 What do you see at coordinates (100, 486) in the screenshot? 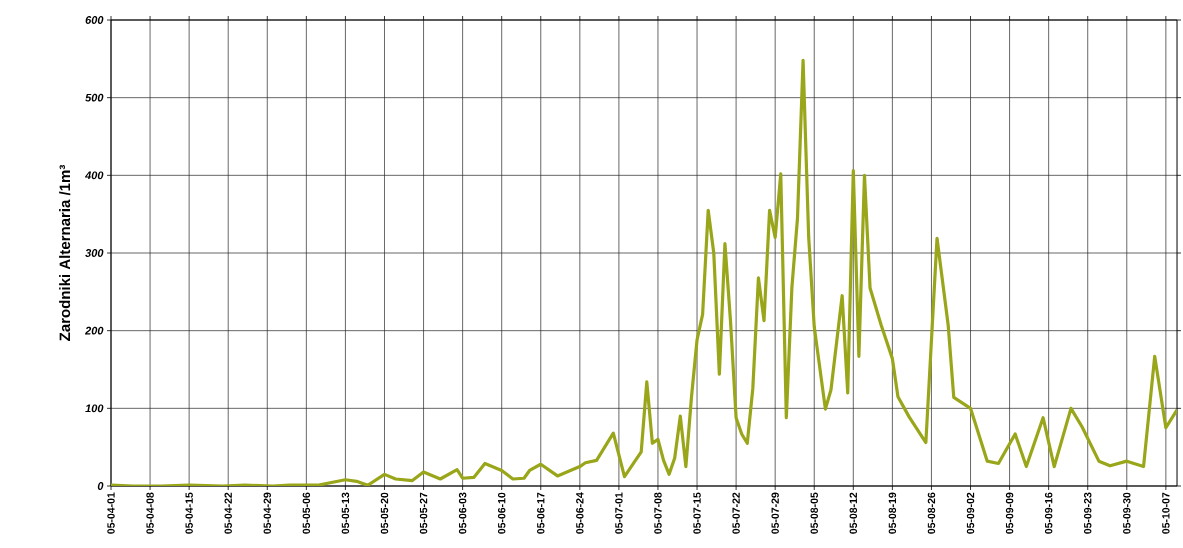
I see `y-tick-label: 0` at bounding box center [100, 486].